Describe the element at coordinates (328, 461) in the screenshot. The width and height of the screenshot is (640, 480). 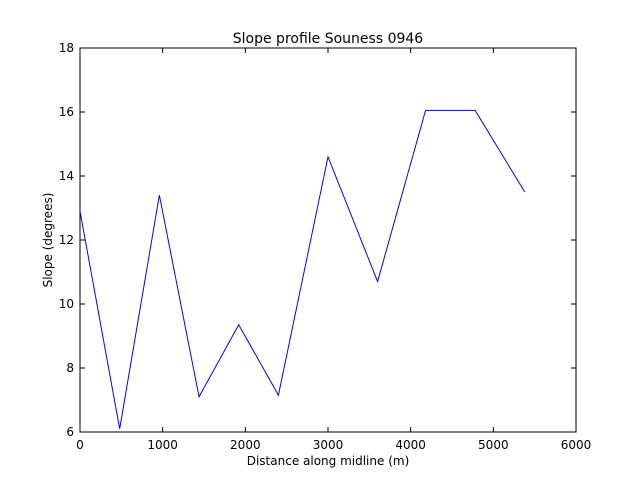
I see `x-axis-label: Distance along midline (m)` at that location.